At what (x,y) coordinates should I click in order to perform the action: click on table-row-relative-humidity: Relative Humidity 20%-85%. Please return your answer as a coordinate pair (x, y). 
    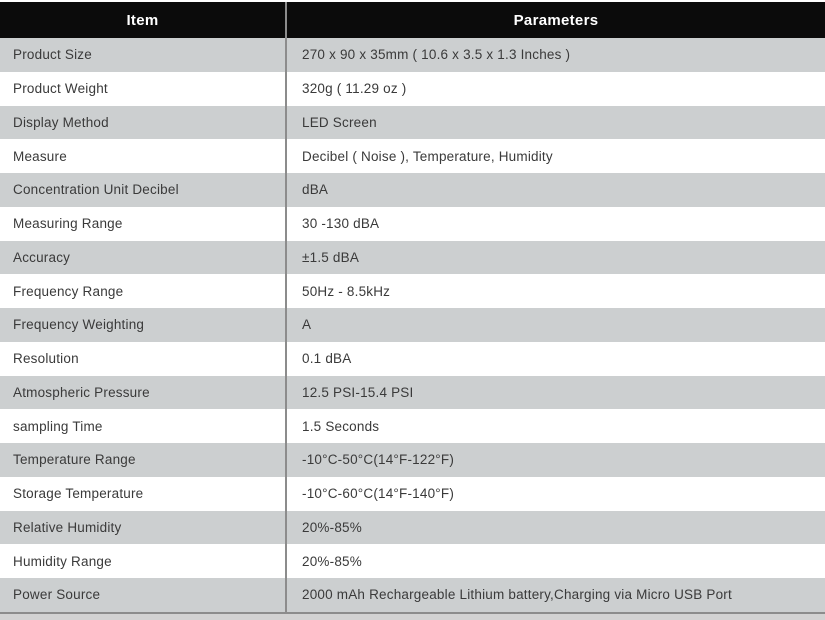
    Looking at the image, I should click on (412, 527).